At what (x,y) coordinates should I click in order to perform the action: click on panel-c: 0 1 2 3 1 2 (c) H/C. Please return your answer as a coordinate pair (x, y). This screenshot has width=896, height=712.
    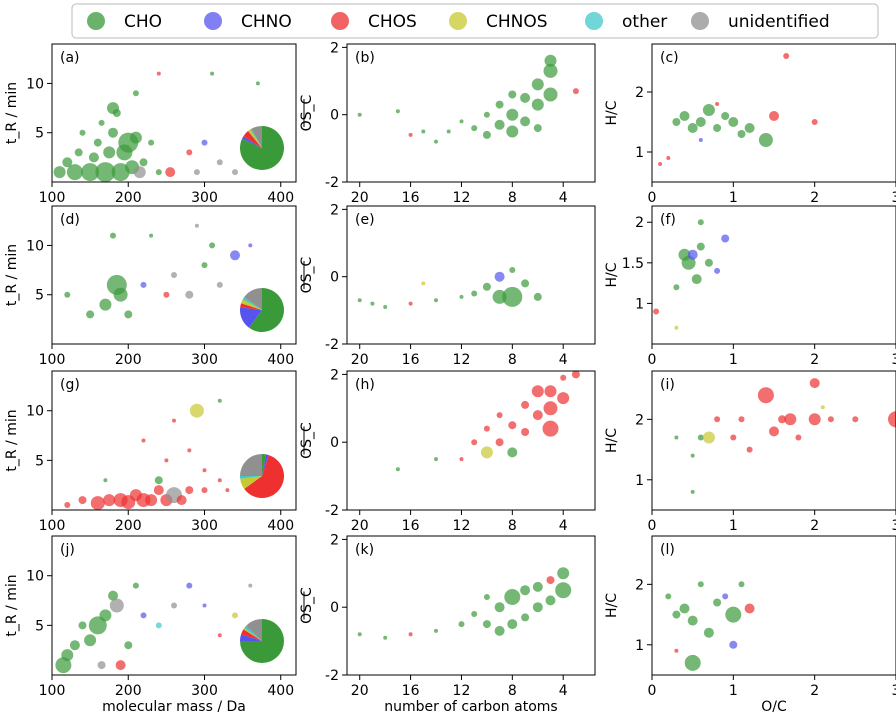
    Looking at the image, I should click on (750, 124).